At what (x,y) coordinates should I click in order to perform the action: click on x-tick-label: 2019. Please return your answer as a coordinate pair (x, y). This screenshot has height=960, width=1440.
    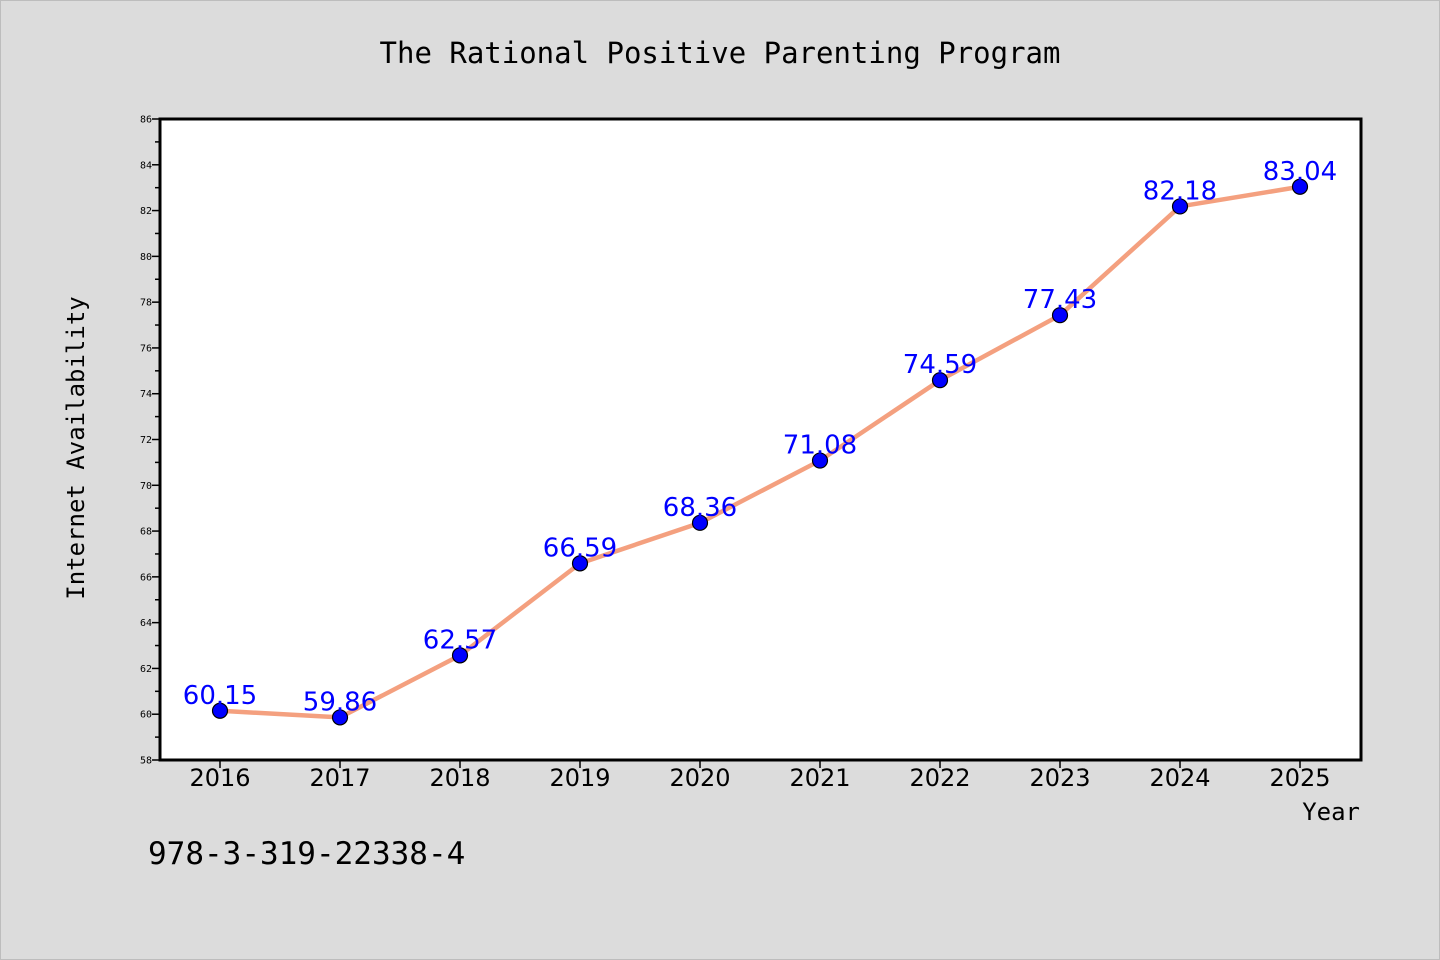
    Looking at the image, I should click on (579, 778).